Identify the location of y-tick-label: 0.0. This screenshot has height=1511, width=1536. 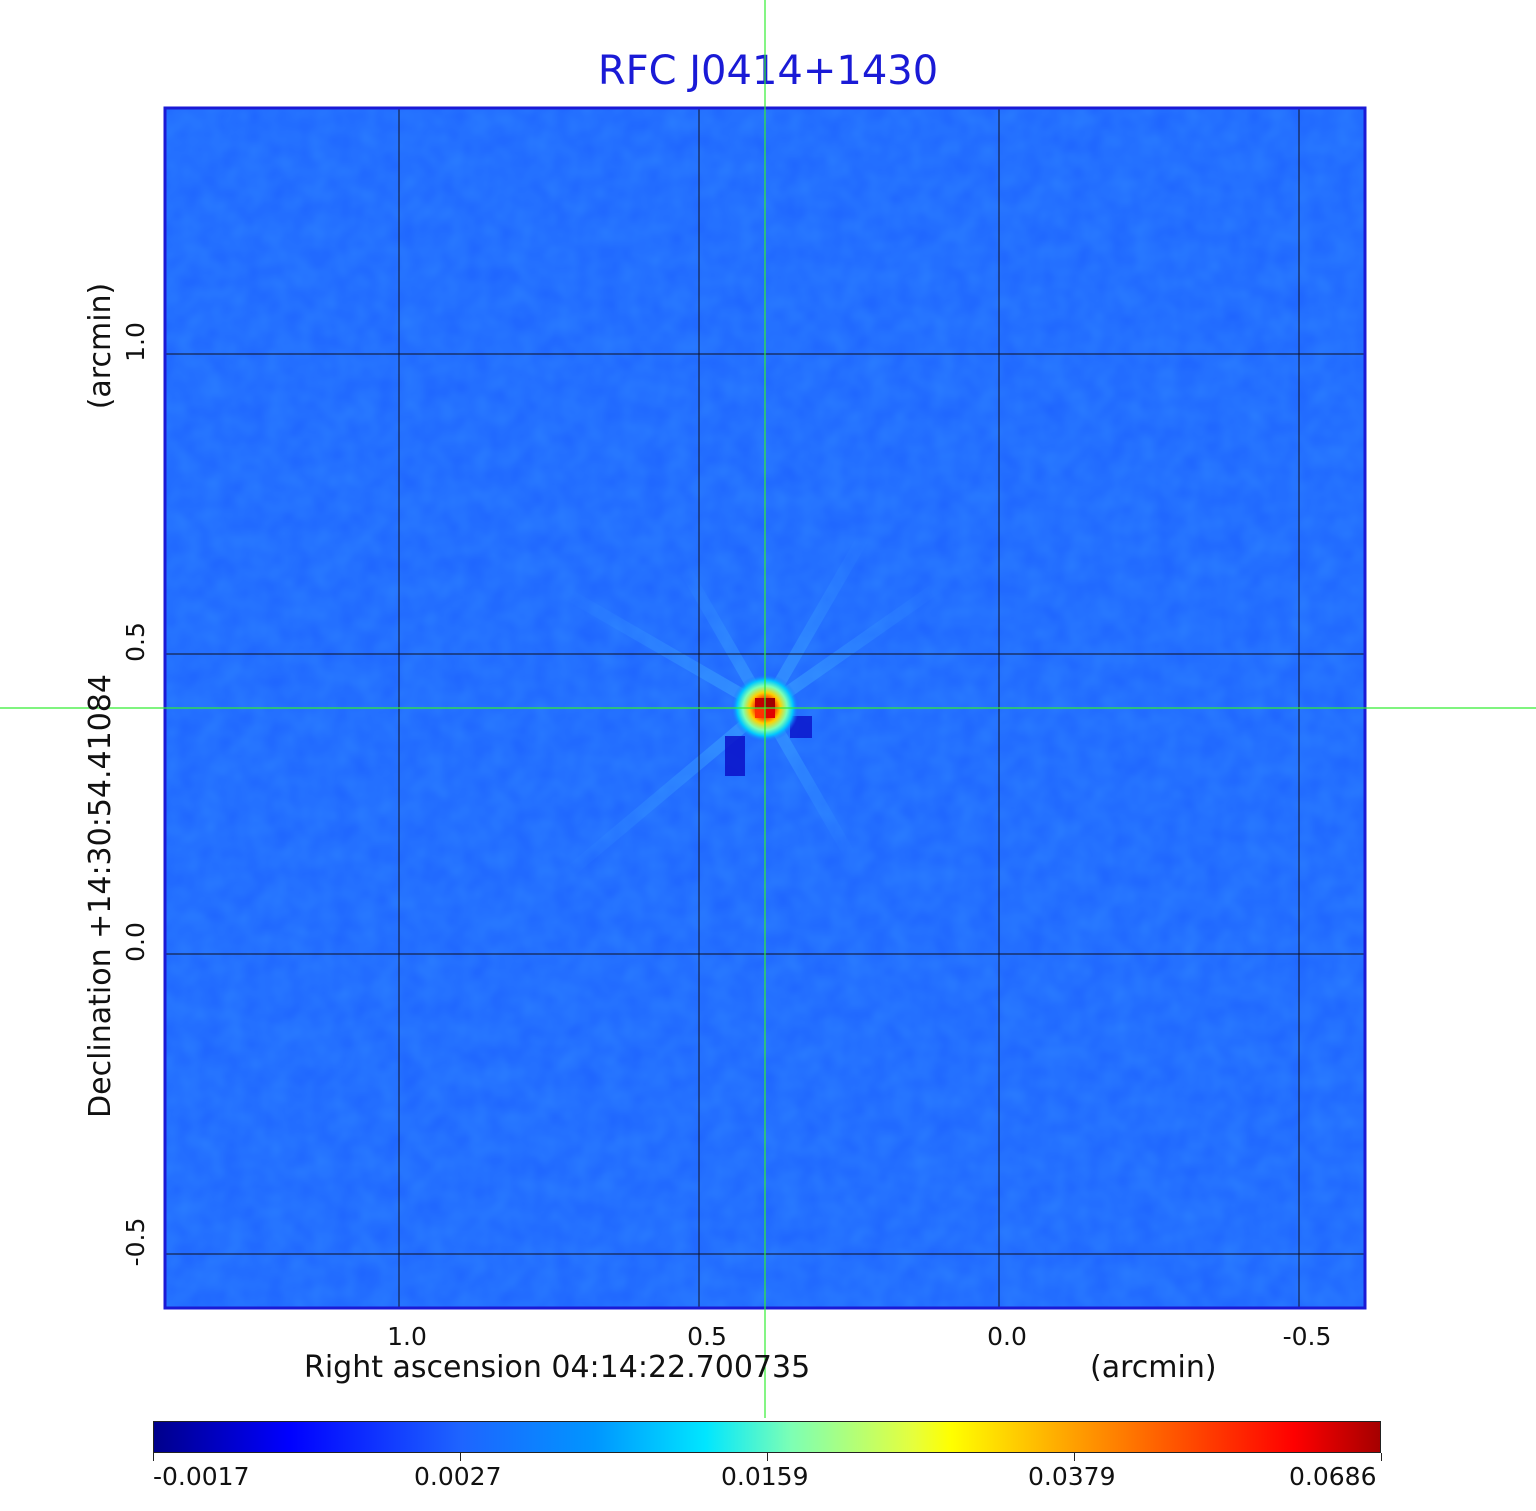
(135, 942).